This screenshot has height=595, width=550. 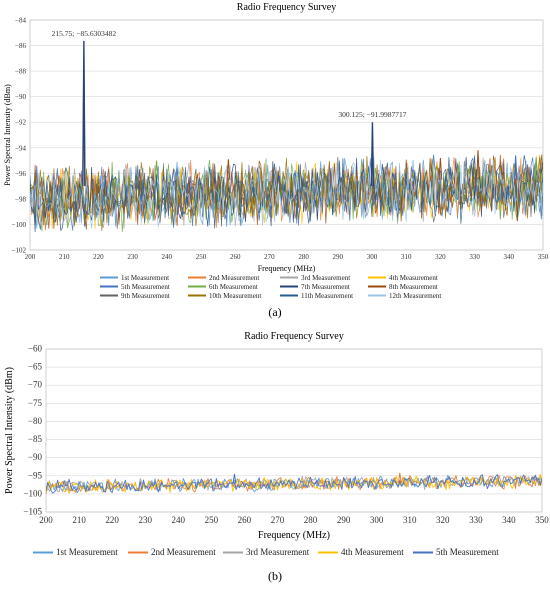 I want to click on y-tick-label: −98, so click(x=20, y=199).